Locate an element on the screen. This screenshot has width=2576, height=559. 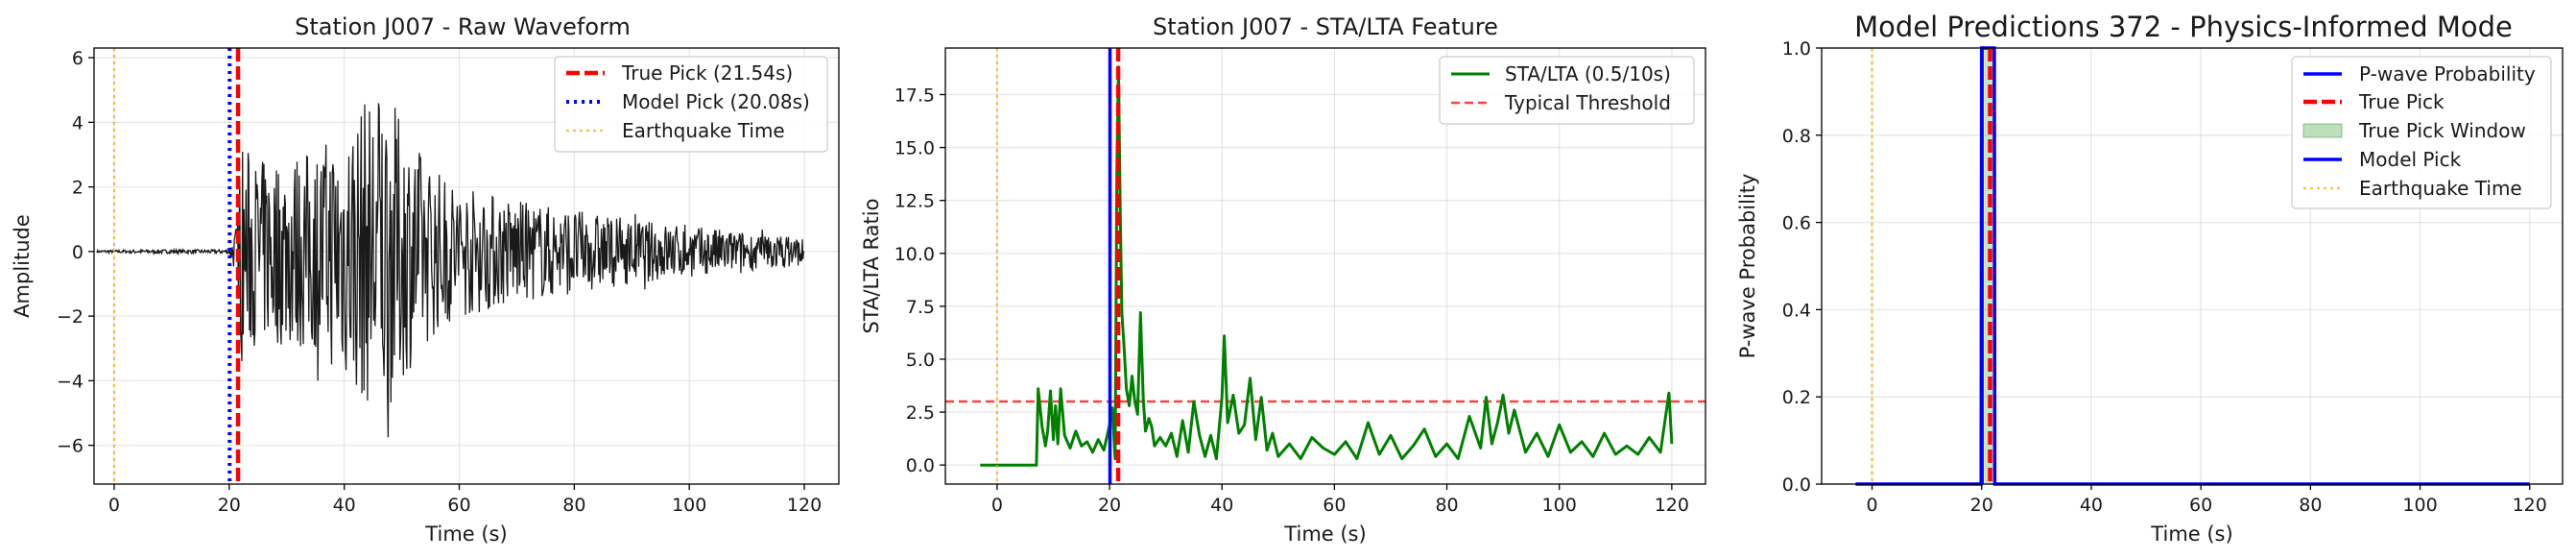
p3-ytick-label: 1.0 is located at coordinates (1796, 49).